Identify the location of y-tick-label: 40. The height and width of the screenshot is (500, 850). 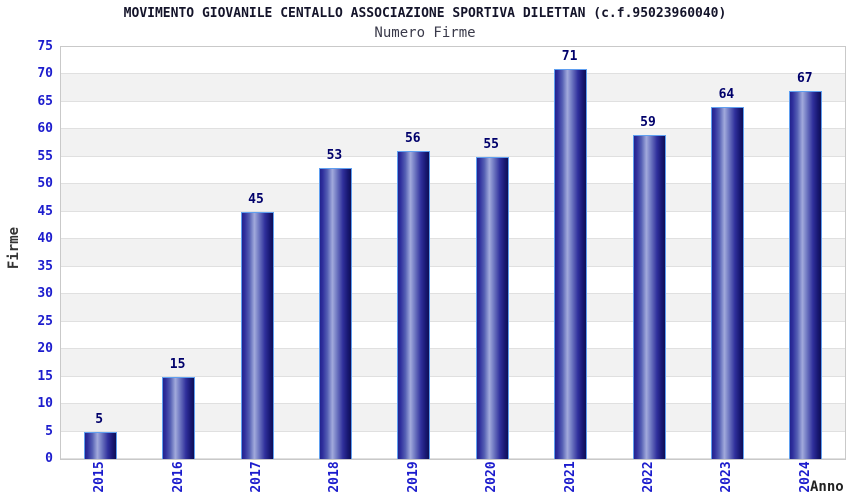
(45, 239).